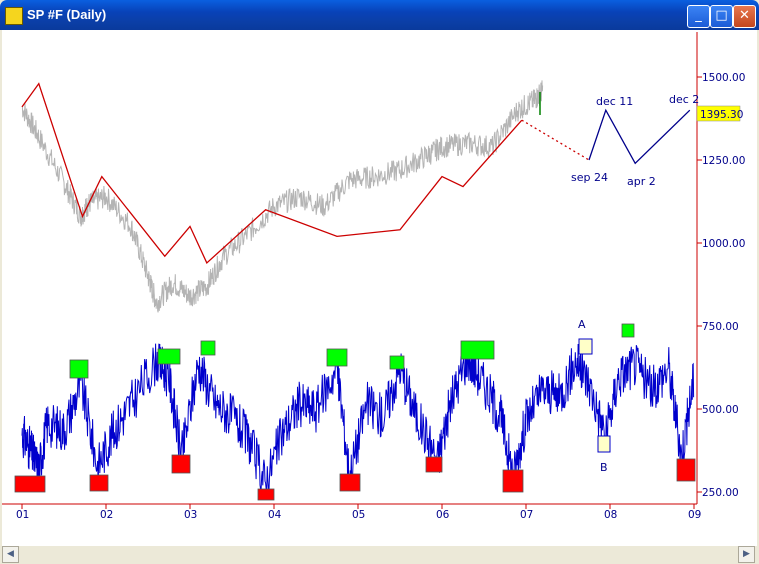  I want to click on y-tick-label: 500.00, so click(720, 410).